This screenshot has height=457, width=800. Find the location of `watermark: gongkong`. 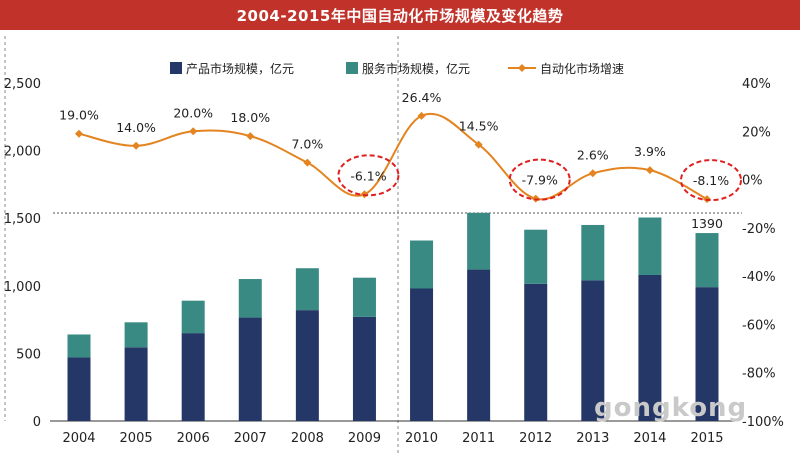

watermark: gongkong is located at coordinates (670, 408).